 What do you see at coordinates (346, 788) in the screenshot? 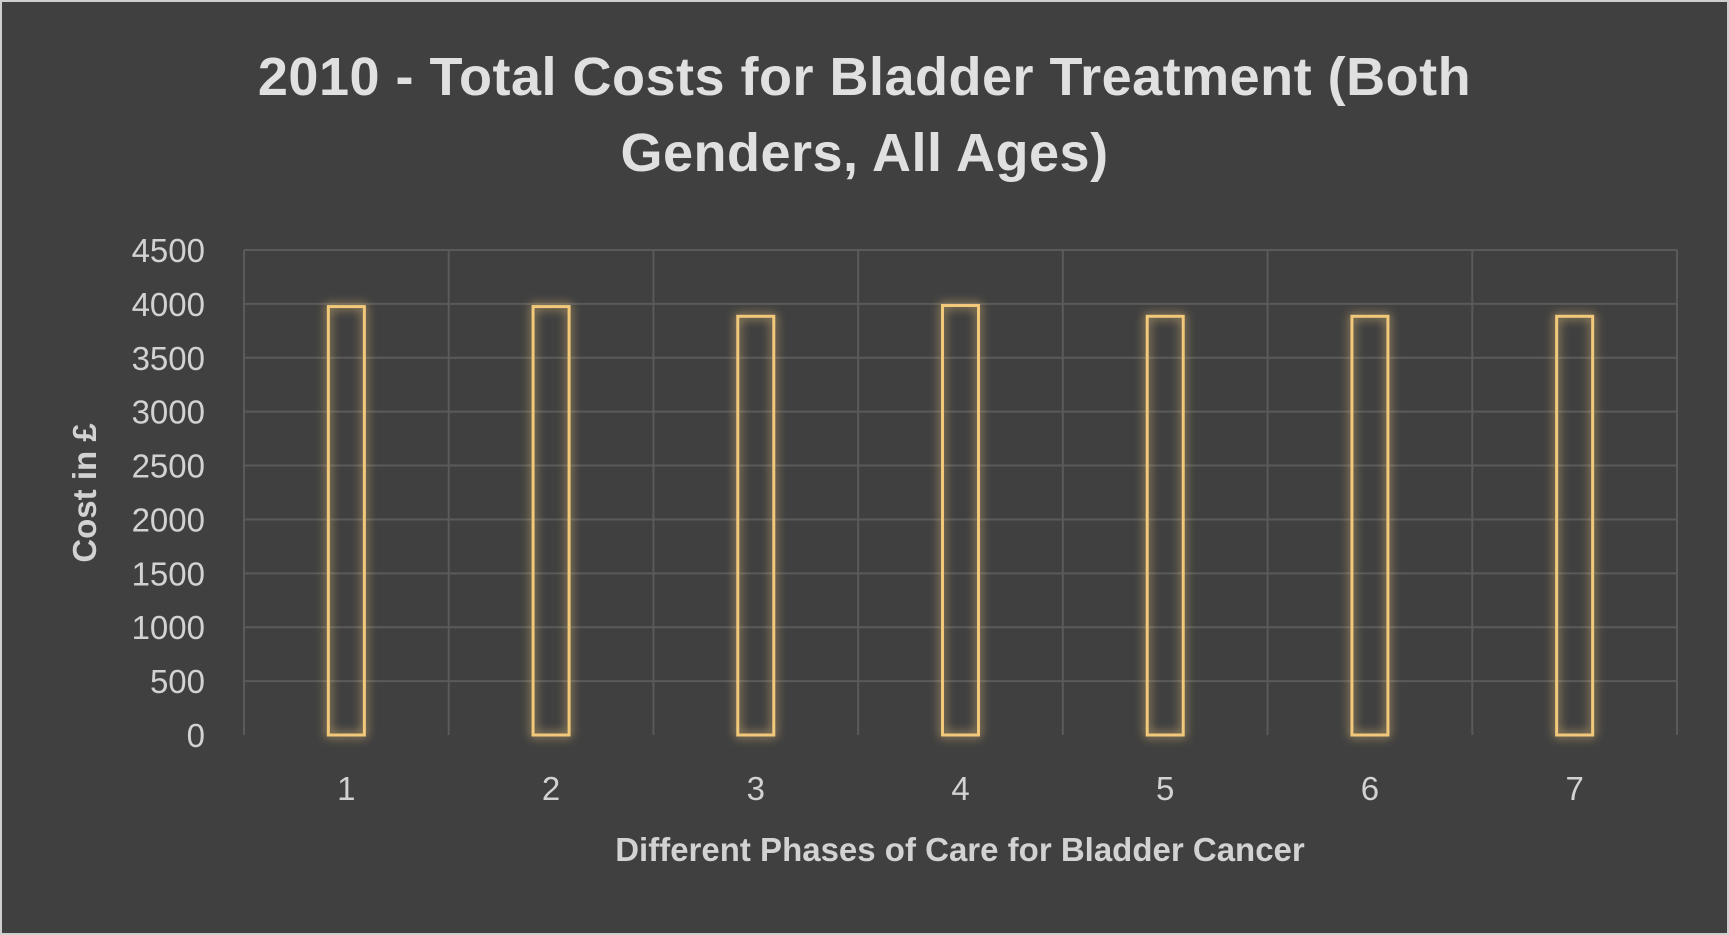
I see `x-tick-label: 1` at bounding box center [346, 788].